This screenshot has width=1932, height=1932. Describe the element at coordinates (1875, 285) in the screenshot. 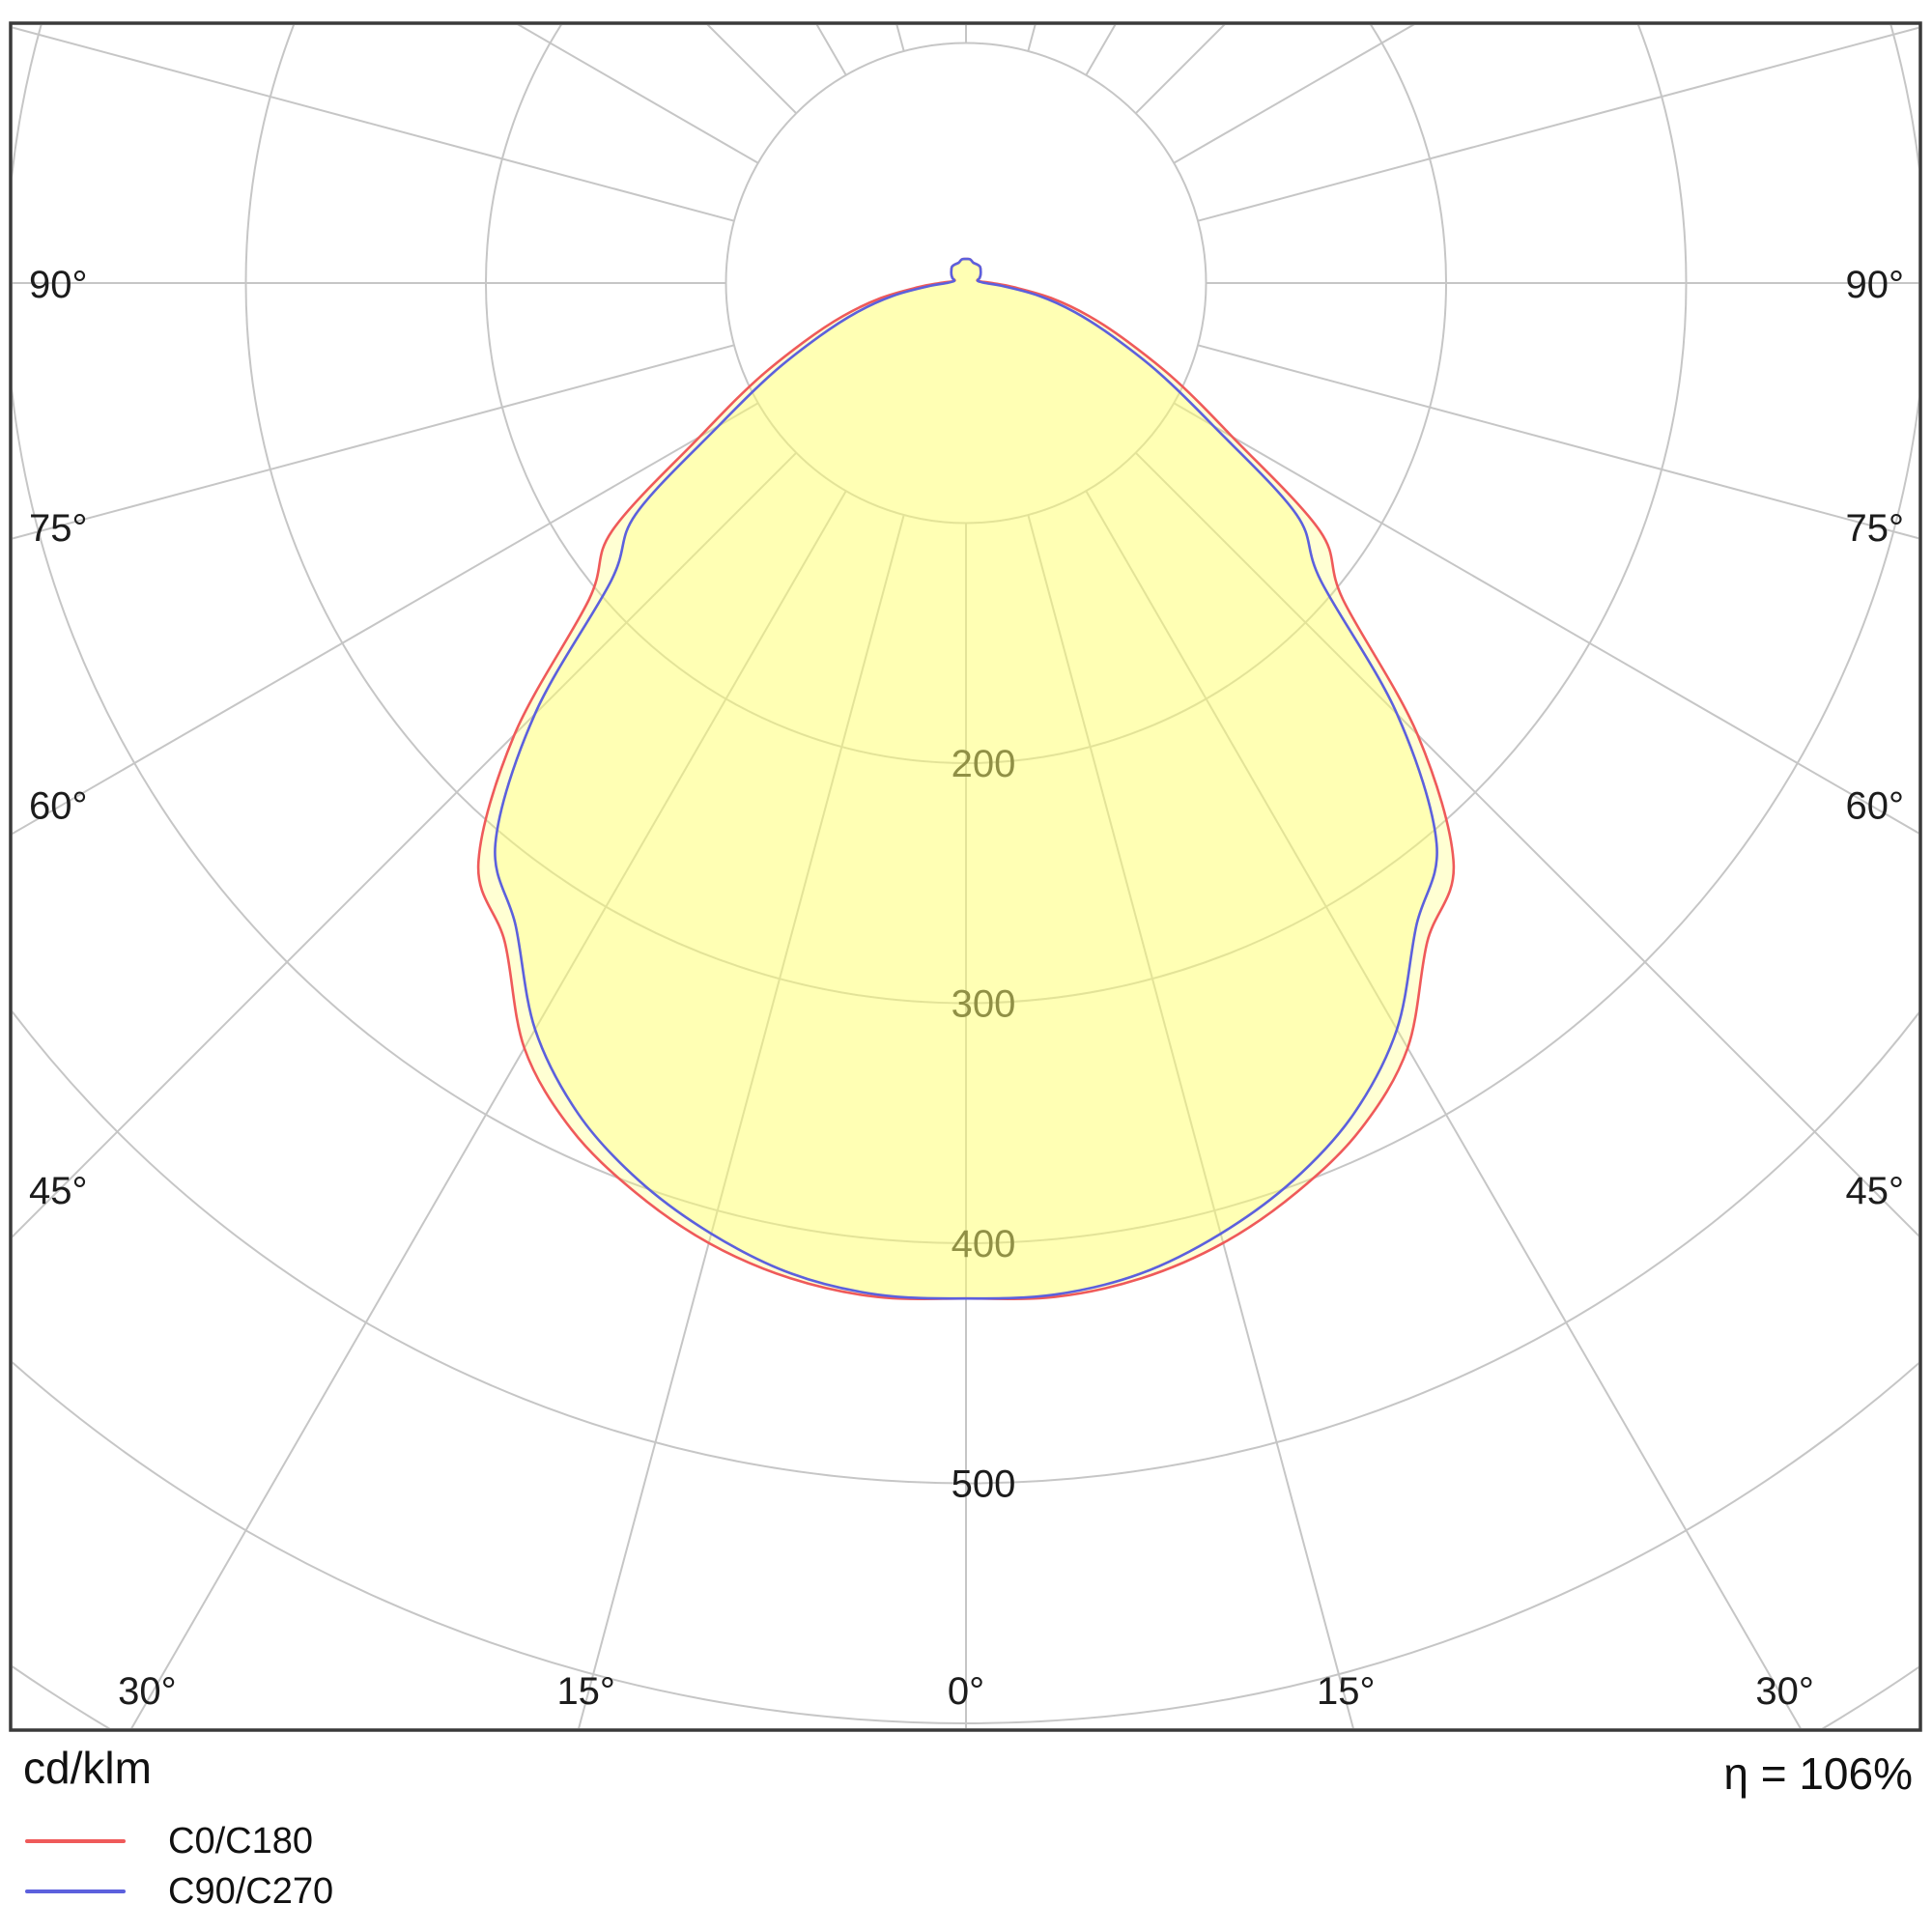

I see `angle-label-right-90: 90°` at that location.